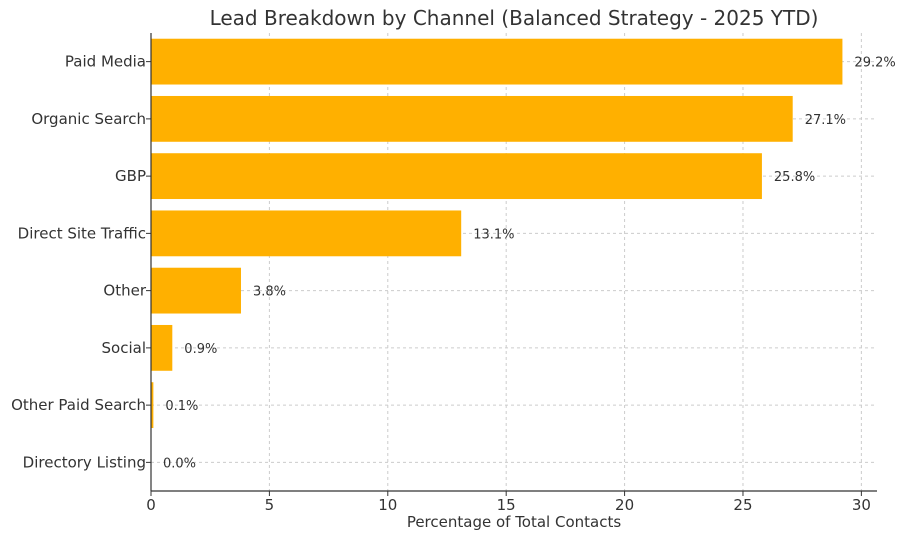  I want to click on bar-value-label: 3.8%, so click(269, 292).